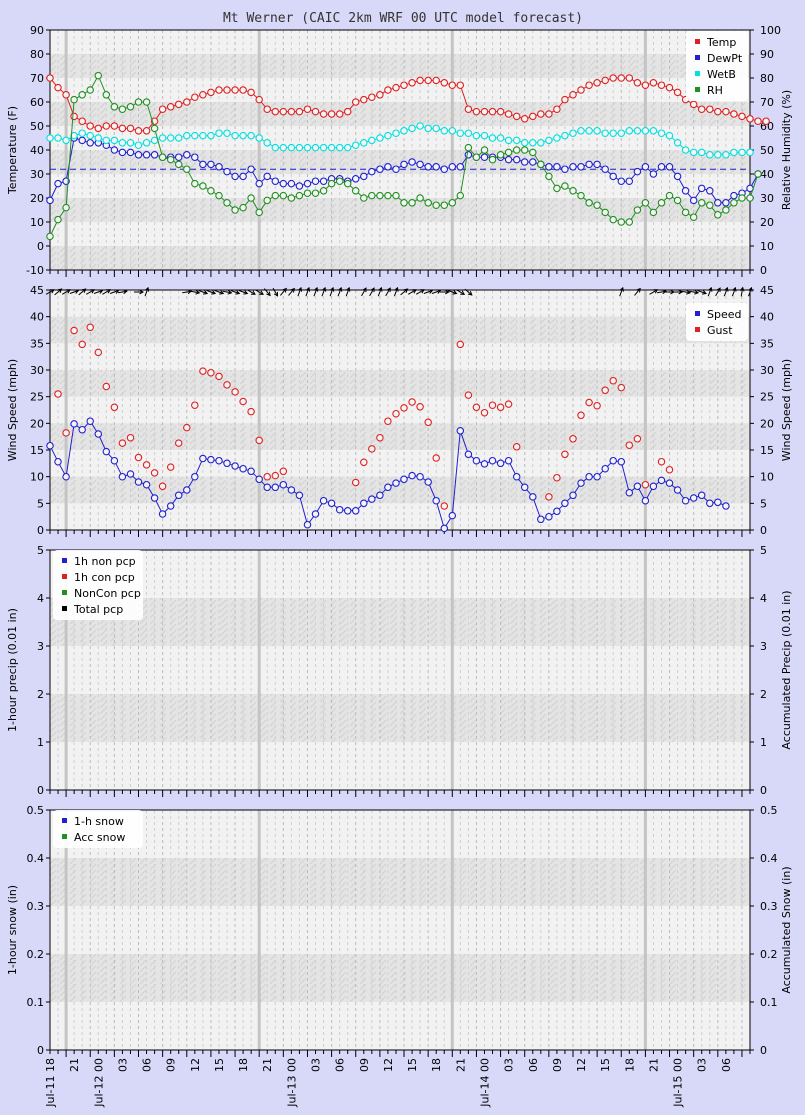 Image resolution: width=805 pixels, height=1115 pixels. I want to click on legend-entry: NonCon pcp, so click(107, 593).